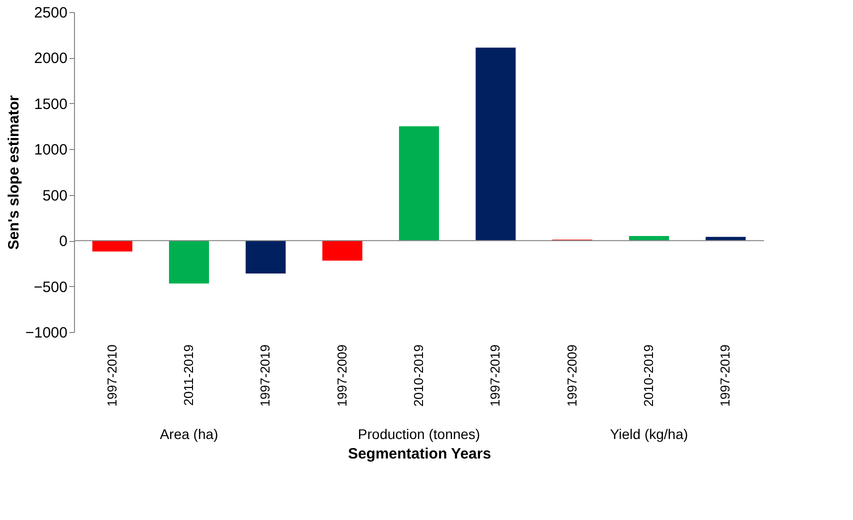 The width and height of the screenshot is (853, 520). Describe the element at coordinates (46, 333) in the screenshot. I see `y-tick-label: −1000` at that location.